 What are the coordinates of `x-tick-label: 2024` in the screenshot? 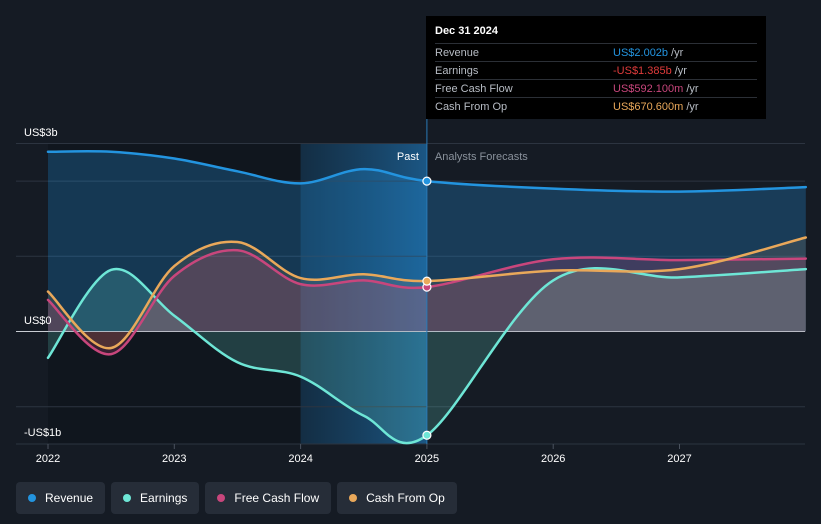 It's located at (300, 459).